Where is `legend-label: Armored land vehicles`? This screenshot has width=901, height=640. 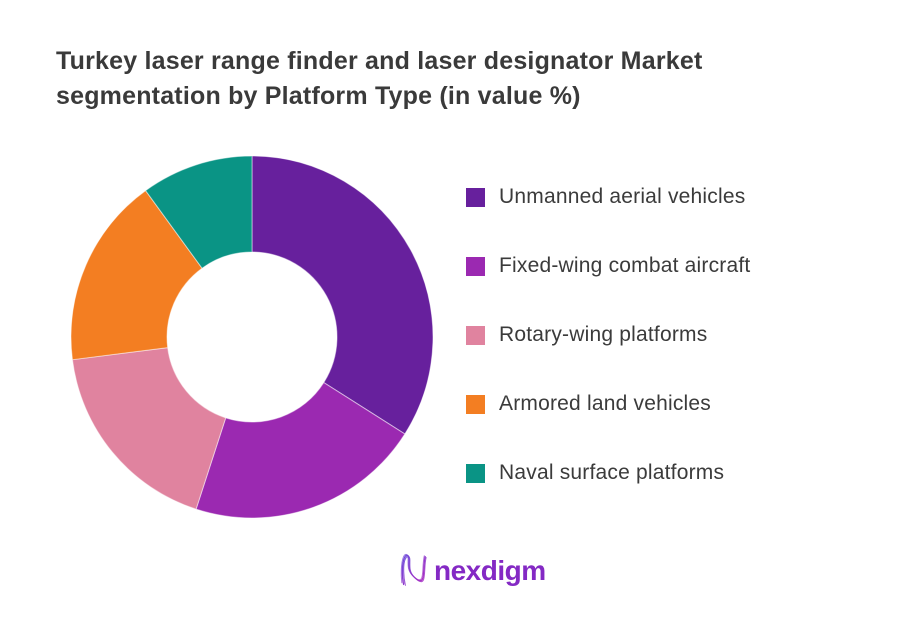
legend-label: Armored land vehicles is located at coordinates (605, 403).